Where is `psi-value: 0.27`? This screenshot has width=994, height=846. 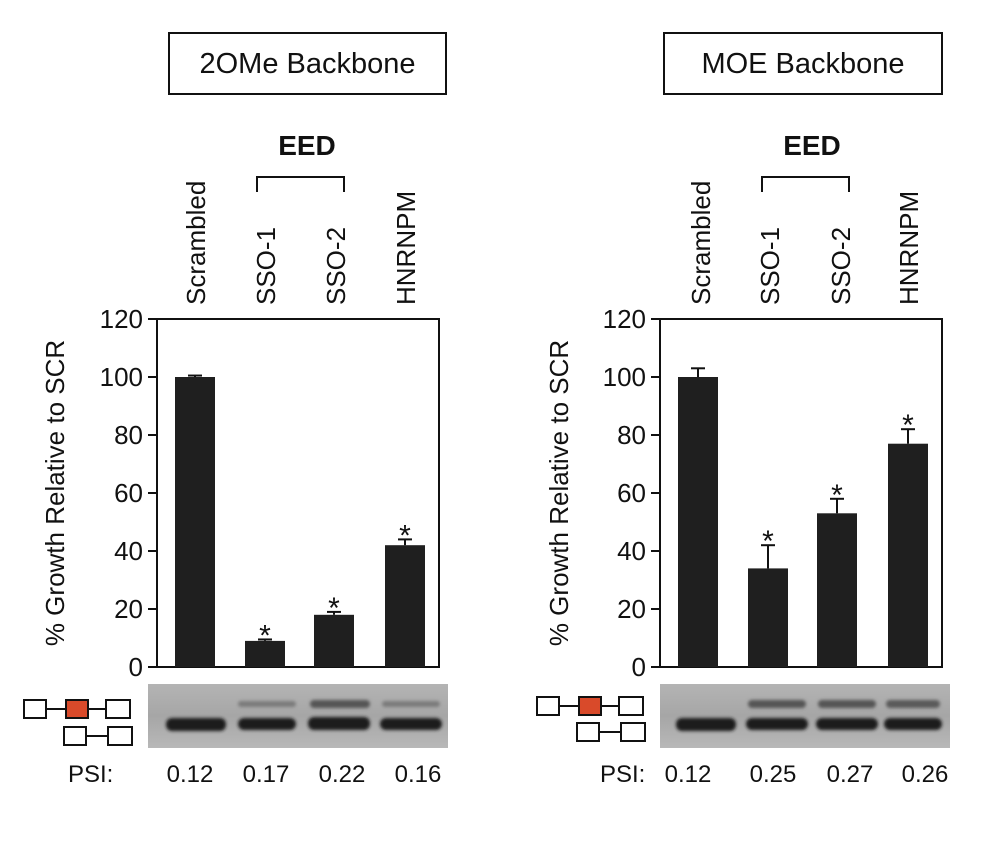 psi-value: 0.27 is located at coordinates (850, 774).